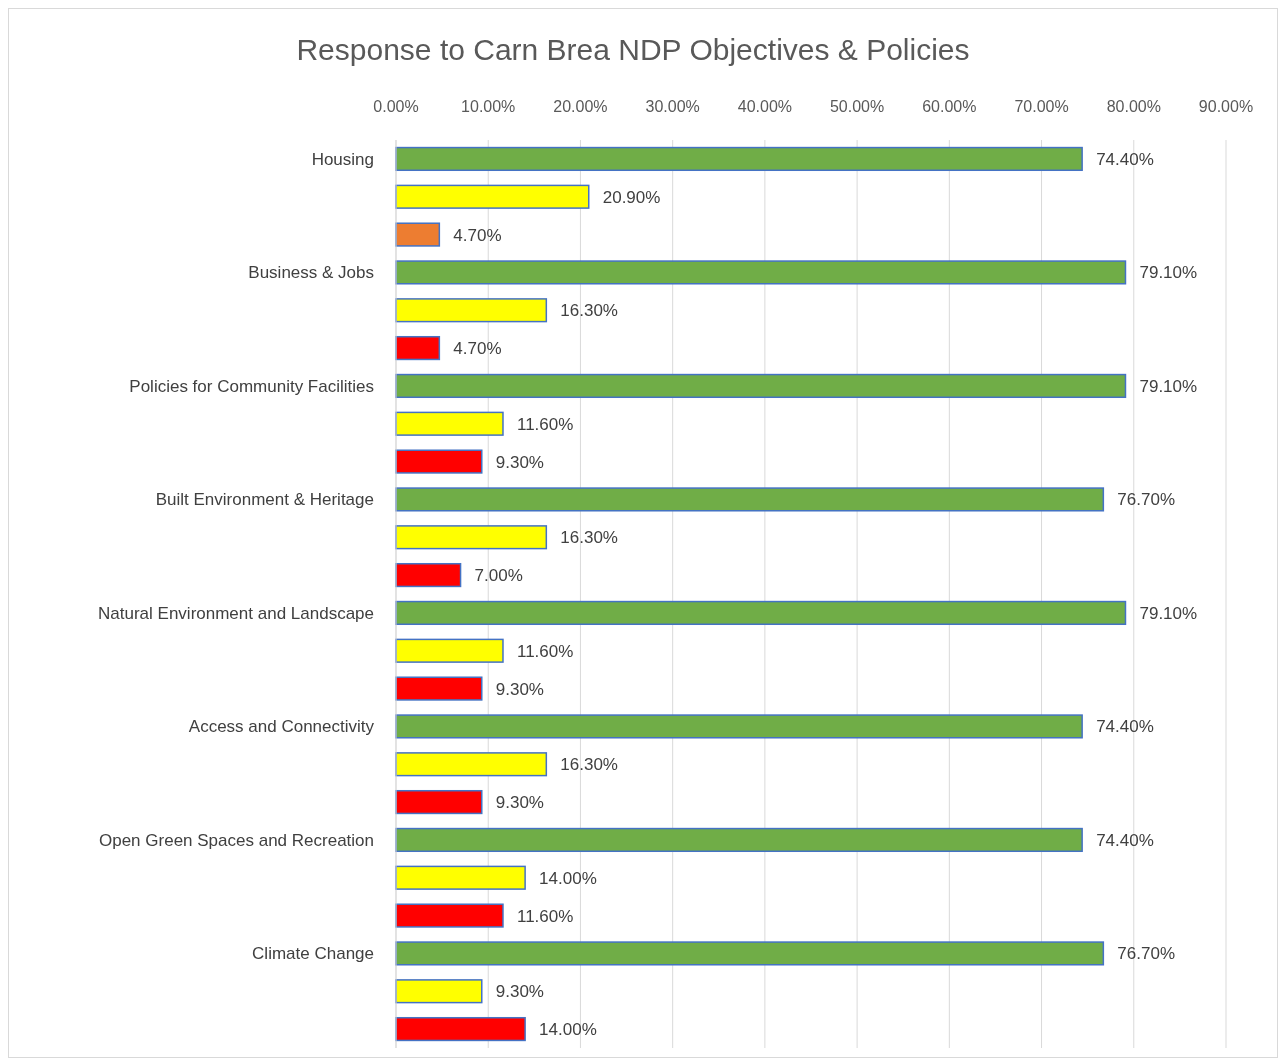  I want to click on y-tick-label: Natural Environment and Landscape, so click(236, 613).